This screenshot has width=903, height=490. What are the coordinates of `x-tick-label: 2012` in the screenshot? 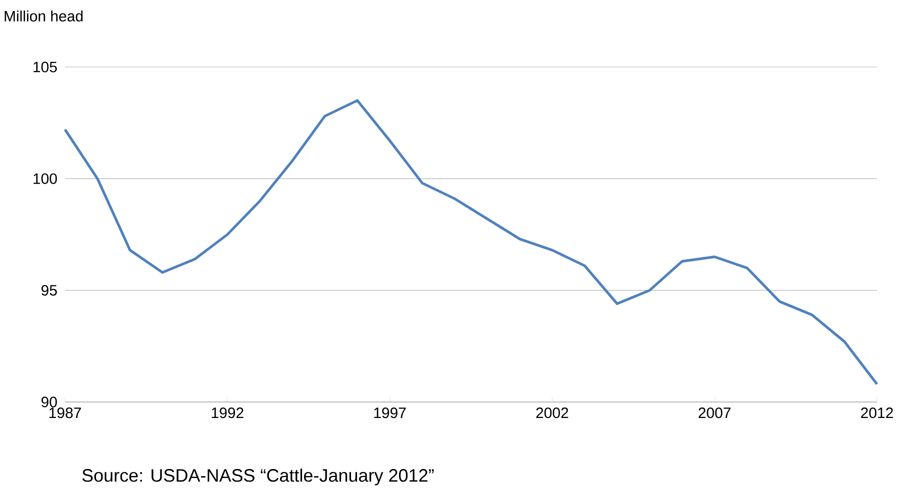 It's located at (877, 413).